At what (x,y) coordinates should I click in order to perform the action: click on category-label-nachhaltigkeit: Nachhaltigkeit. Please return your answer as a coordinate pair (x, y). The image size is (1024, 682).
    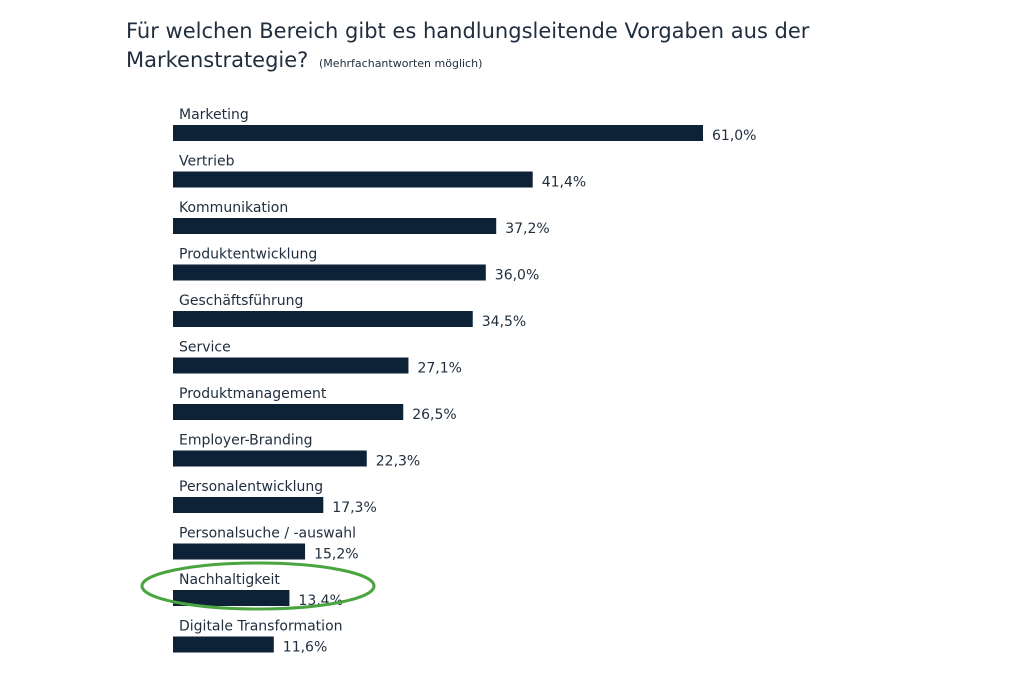
    Looking at the image, I should click on (229, 580).